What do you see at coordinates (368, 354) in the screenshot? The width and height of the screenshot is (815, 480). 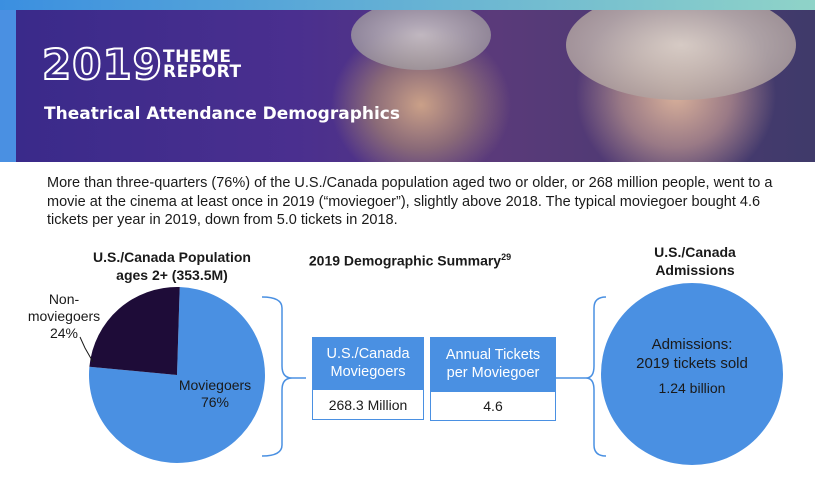 I see `moviegoers-title-line-1: U.S./Canada` at bounding box center [368, 354].